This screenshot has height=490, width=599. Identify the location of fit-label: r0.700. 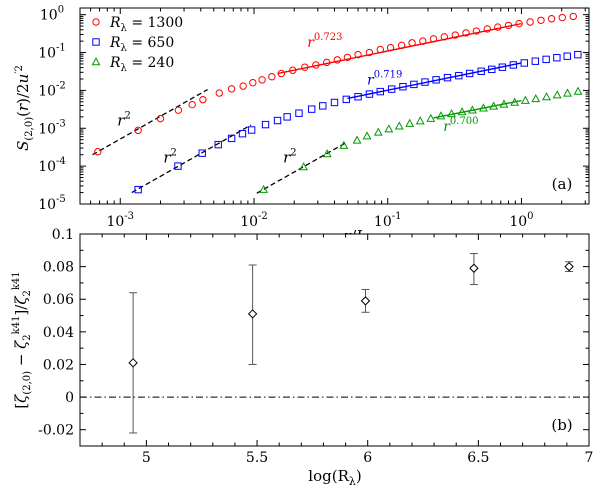
(460, 125).